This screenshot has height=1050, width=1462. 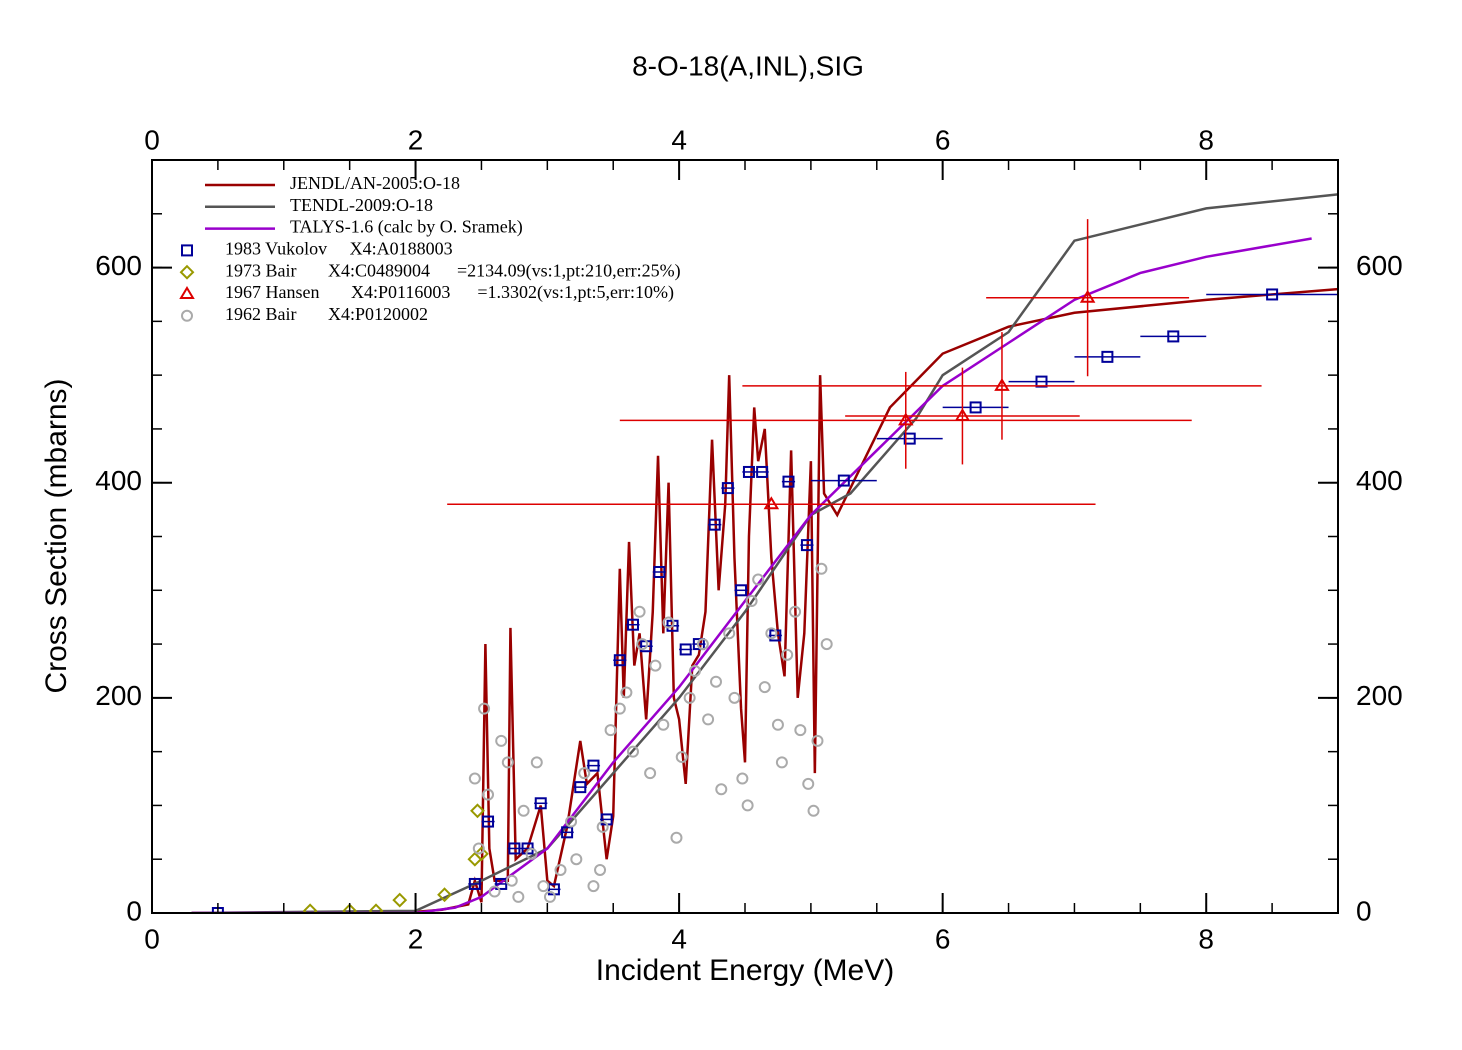 I want to click on y-right-tick-label: 600, so click(x=1379, y=265).